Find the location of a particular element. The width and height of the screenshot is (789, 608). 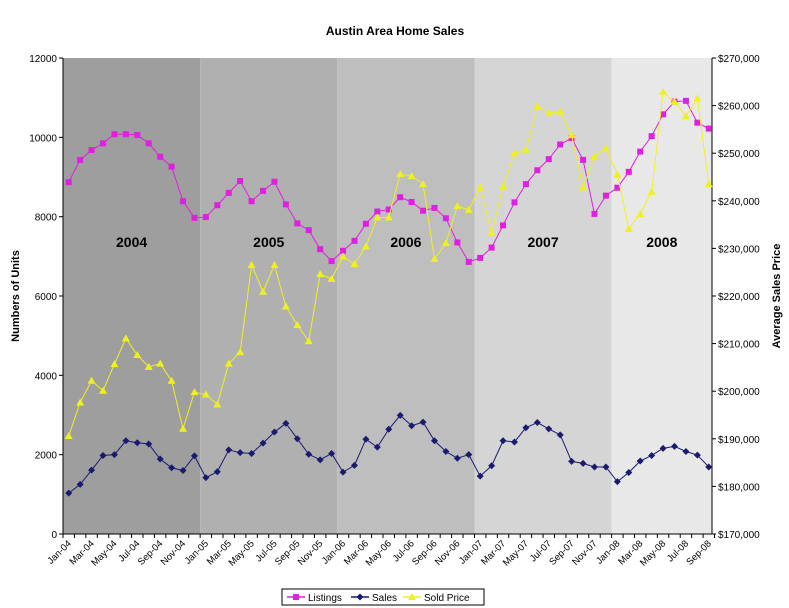

year-band-2008 is located at coordinates (661, 296).